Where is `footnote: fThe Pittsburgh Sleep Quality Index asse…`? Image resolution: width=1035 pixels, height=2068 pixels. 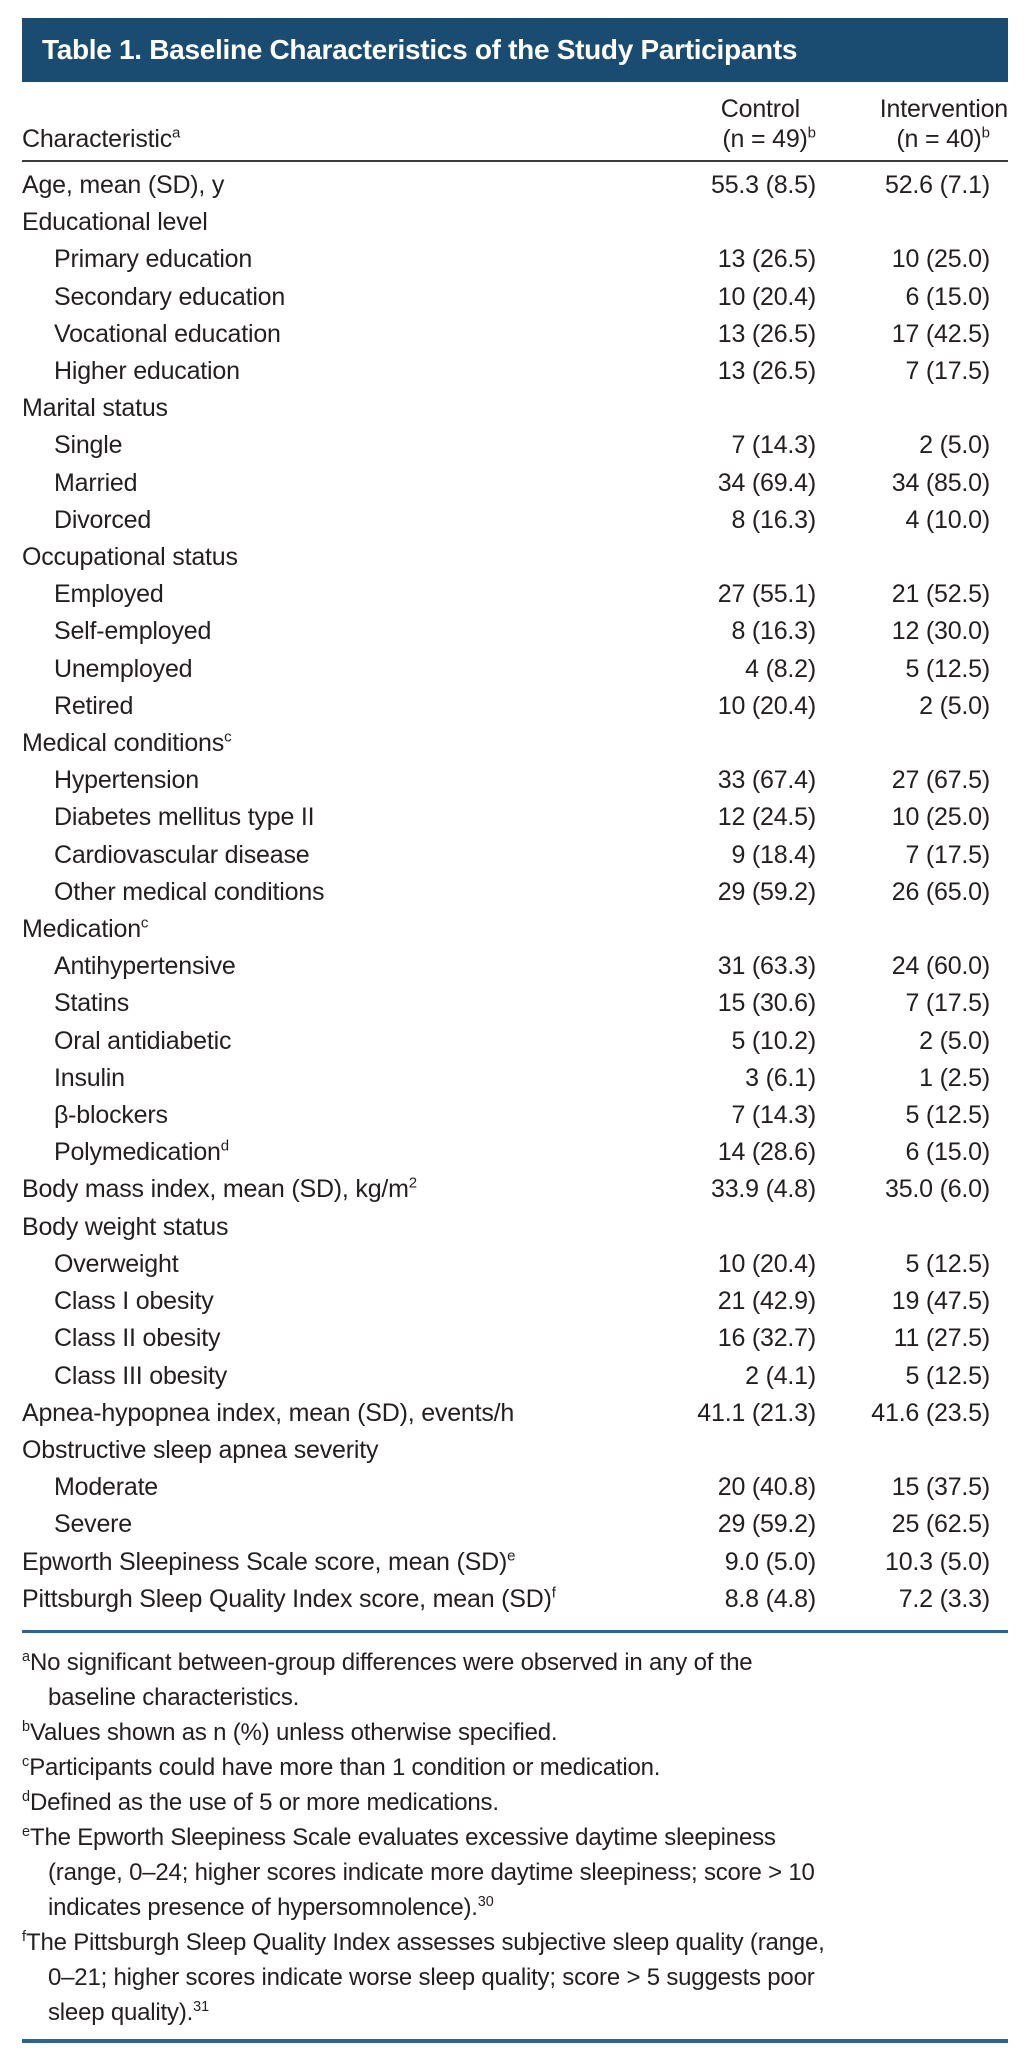
footnote: fThe Pittsburgh Sleep Quality Index asse… is located at coordinates (515, 1977).